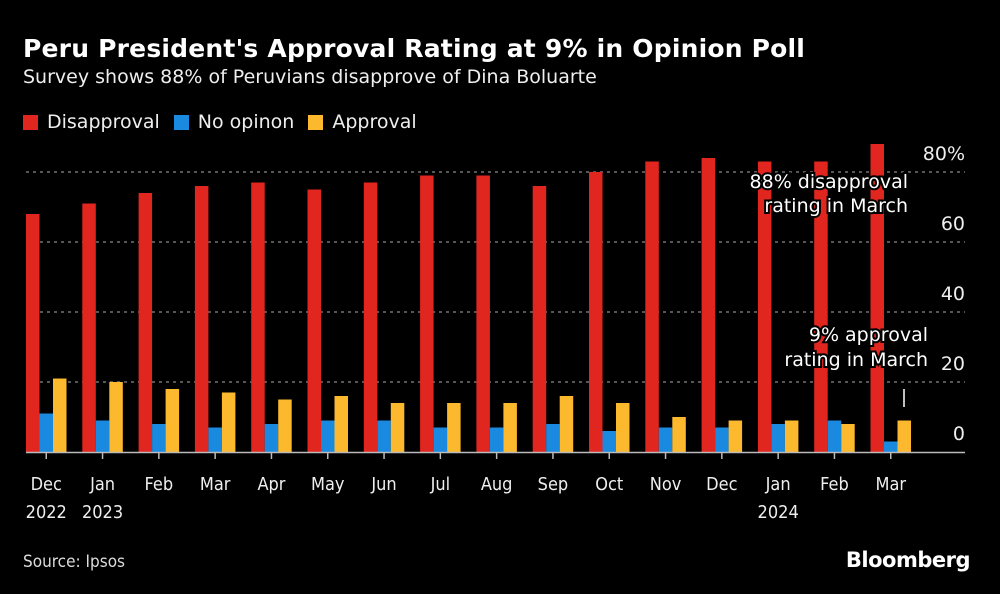 This screenshot has width=1000, height=594. Describe the element at coordinates (829, 182) in the screenshot. I see `annotation-text: 88% disapproval` at that location.